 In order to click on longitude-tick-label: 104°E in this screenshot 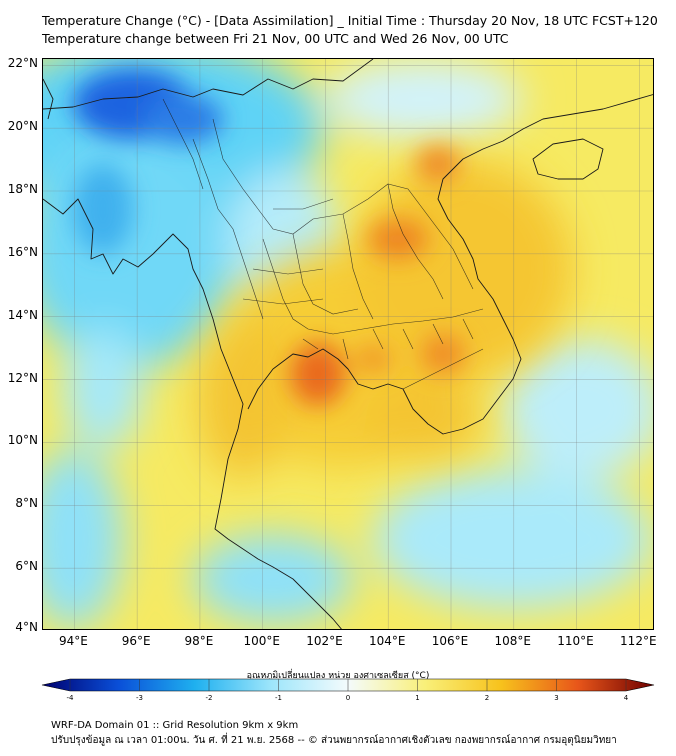, I will do `click(387, 641)`.